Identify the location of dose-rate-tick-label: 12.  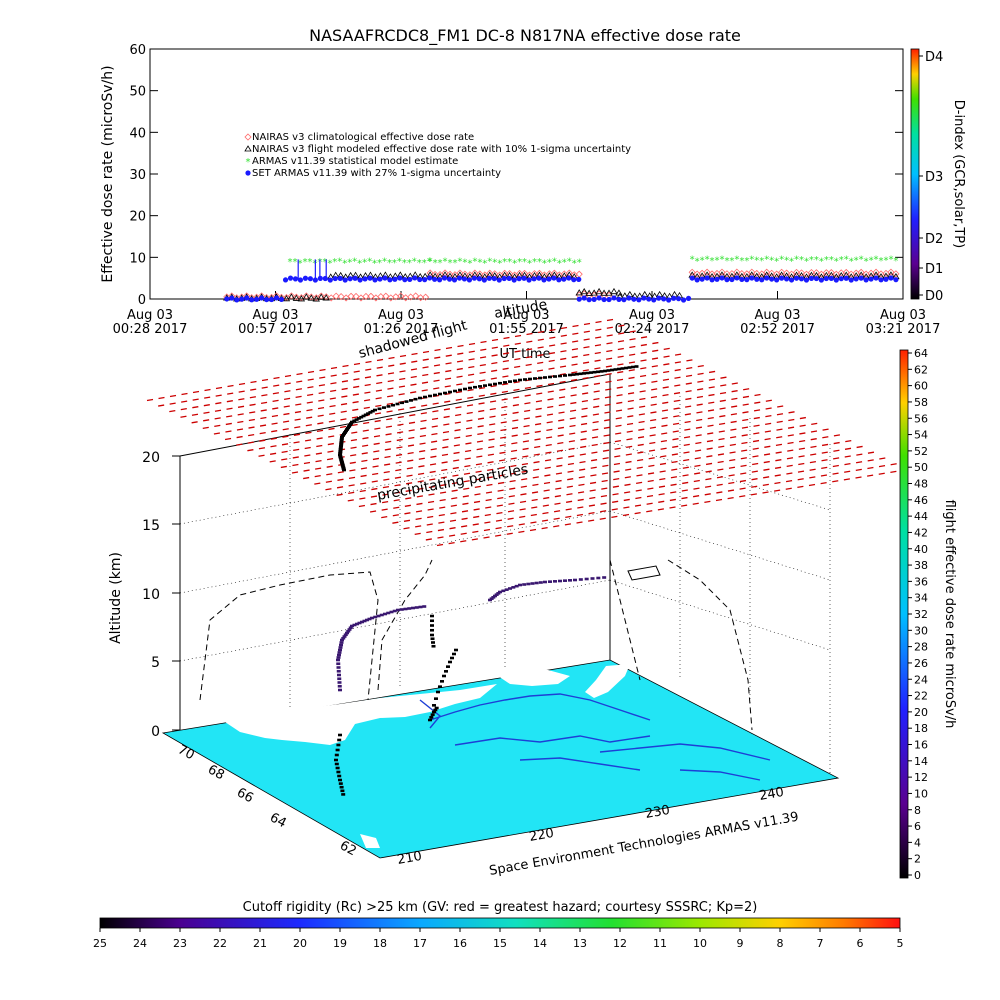
(921, 777).